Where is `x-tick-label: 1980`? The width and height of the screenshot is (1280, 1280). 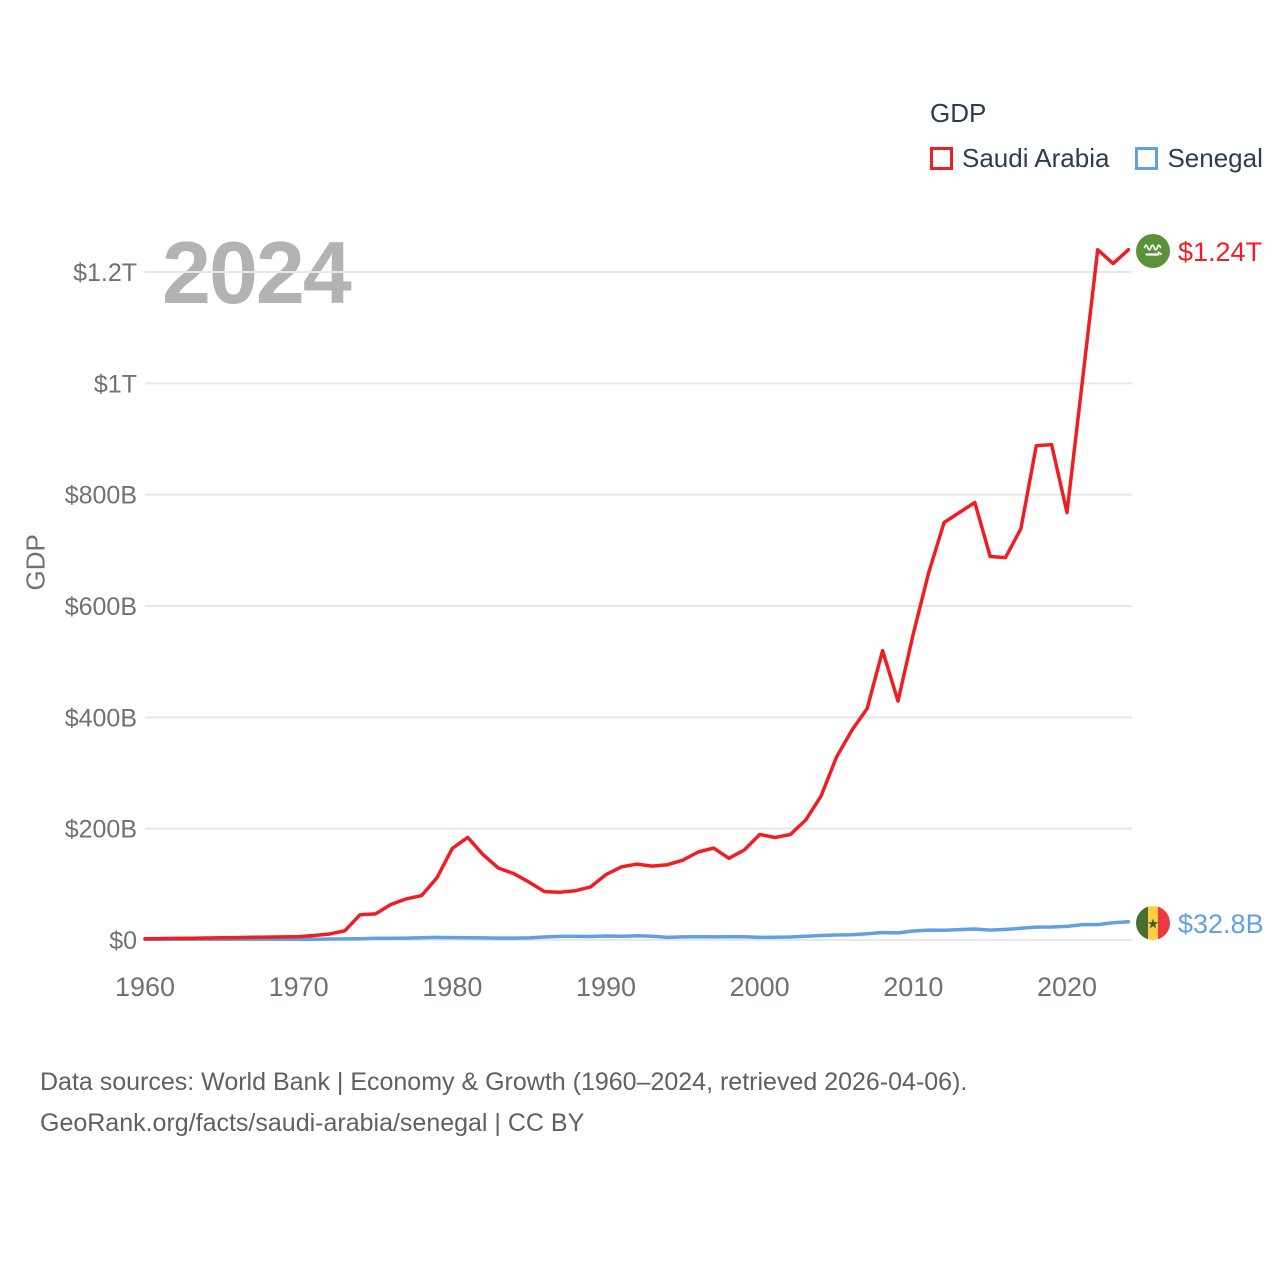 x-tick-label: 1980 is located at coordinates (452, 987).